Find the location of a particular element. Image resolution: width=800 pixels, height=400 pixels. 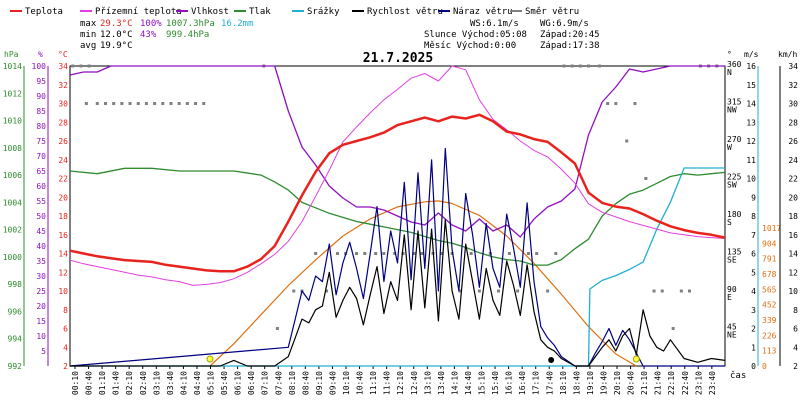

x-tick-label: 20:40 is located at coordinates (631, 383).